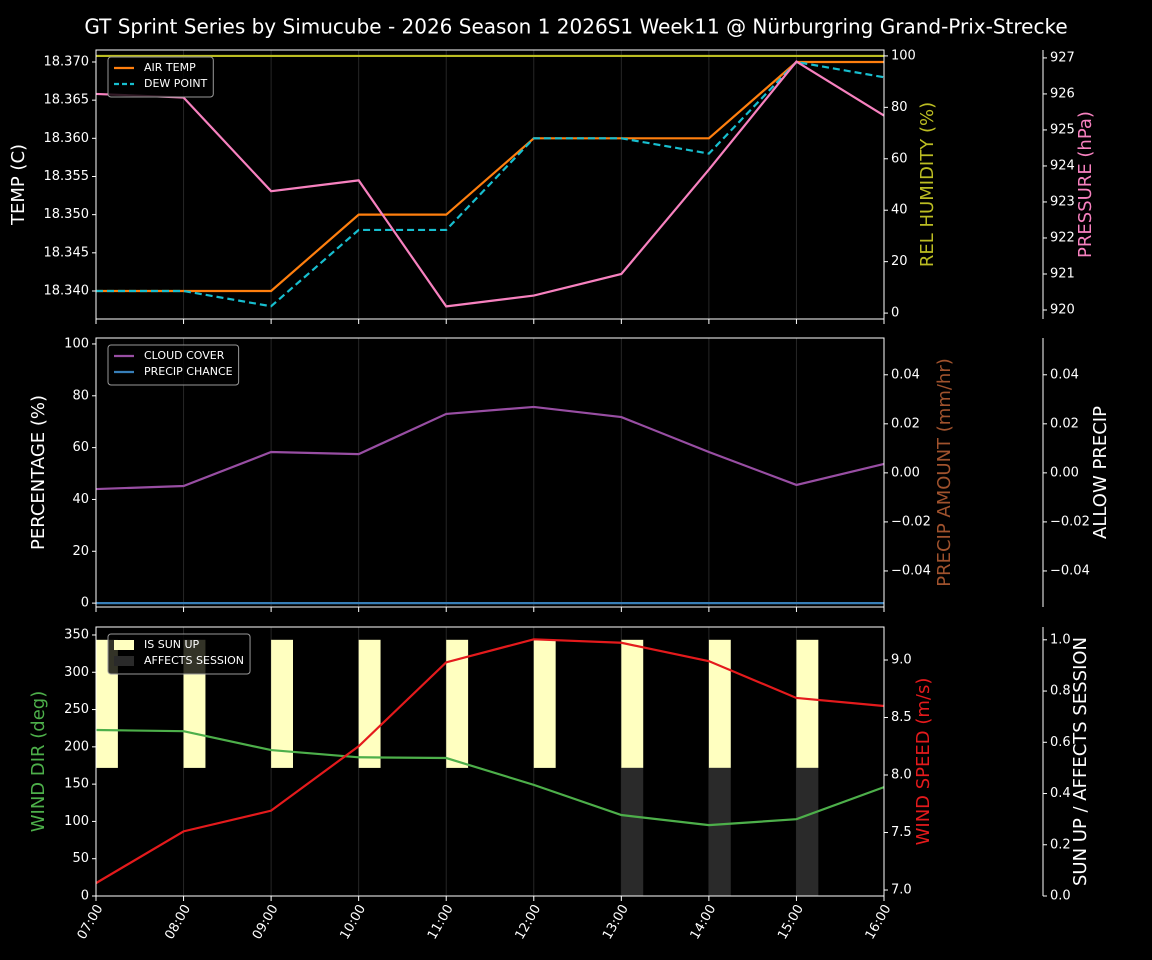 The image size is (1152, 960). What do you see at coordinates (944, 472) in the screenshot?
I see `axis-label: PRECIP AMOUNT (mm/hr)` at bounding box center [944, 472].